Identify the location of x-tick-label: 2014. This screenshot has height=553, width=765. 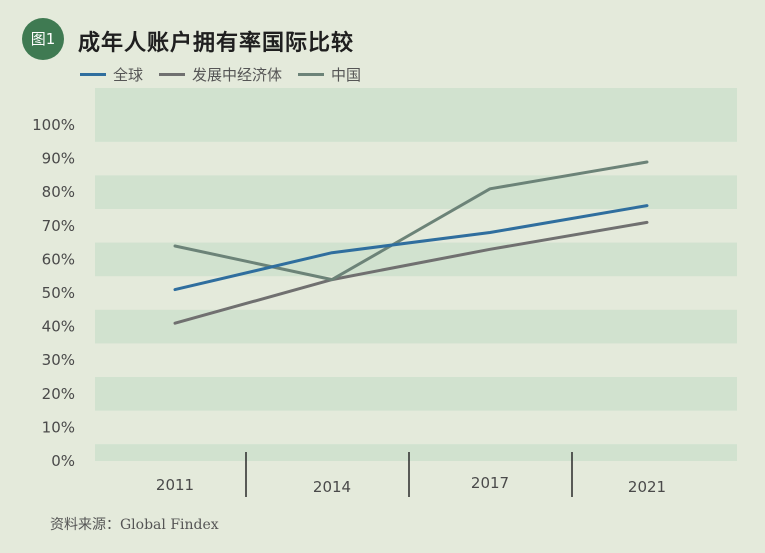
(332, 487).